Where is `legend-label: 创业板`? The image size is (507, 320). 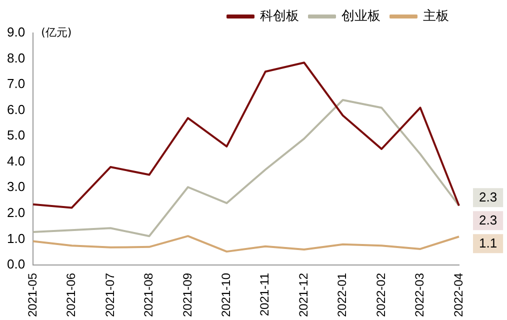
legend-label: 创业板 is located at coordinates (361, 16).